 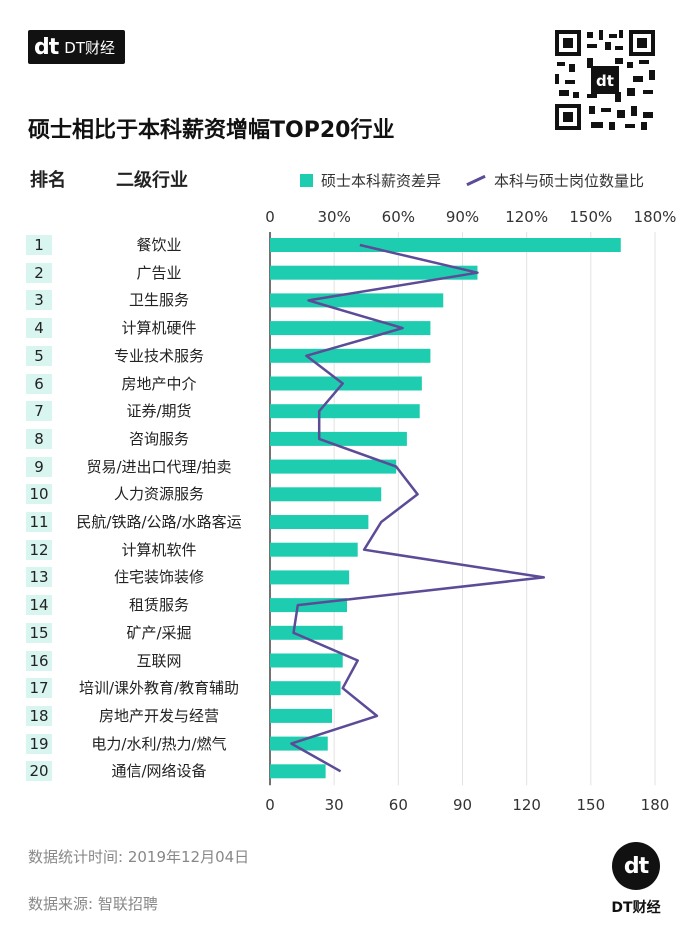 What do you see at coordinates (39, 466) in the screenshot?
I see `rank-badge: 9` at bounding box center [39, 466].